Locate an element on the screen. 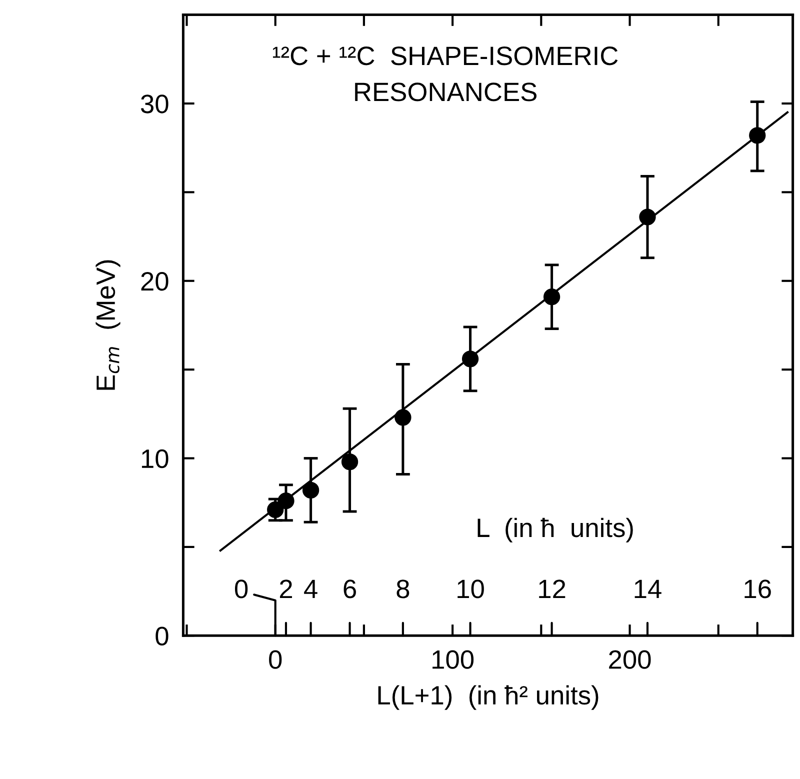  x-tick-label: 200 is located at coordinates (630, 659).